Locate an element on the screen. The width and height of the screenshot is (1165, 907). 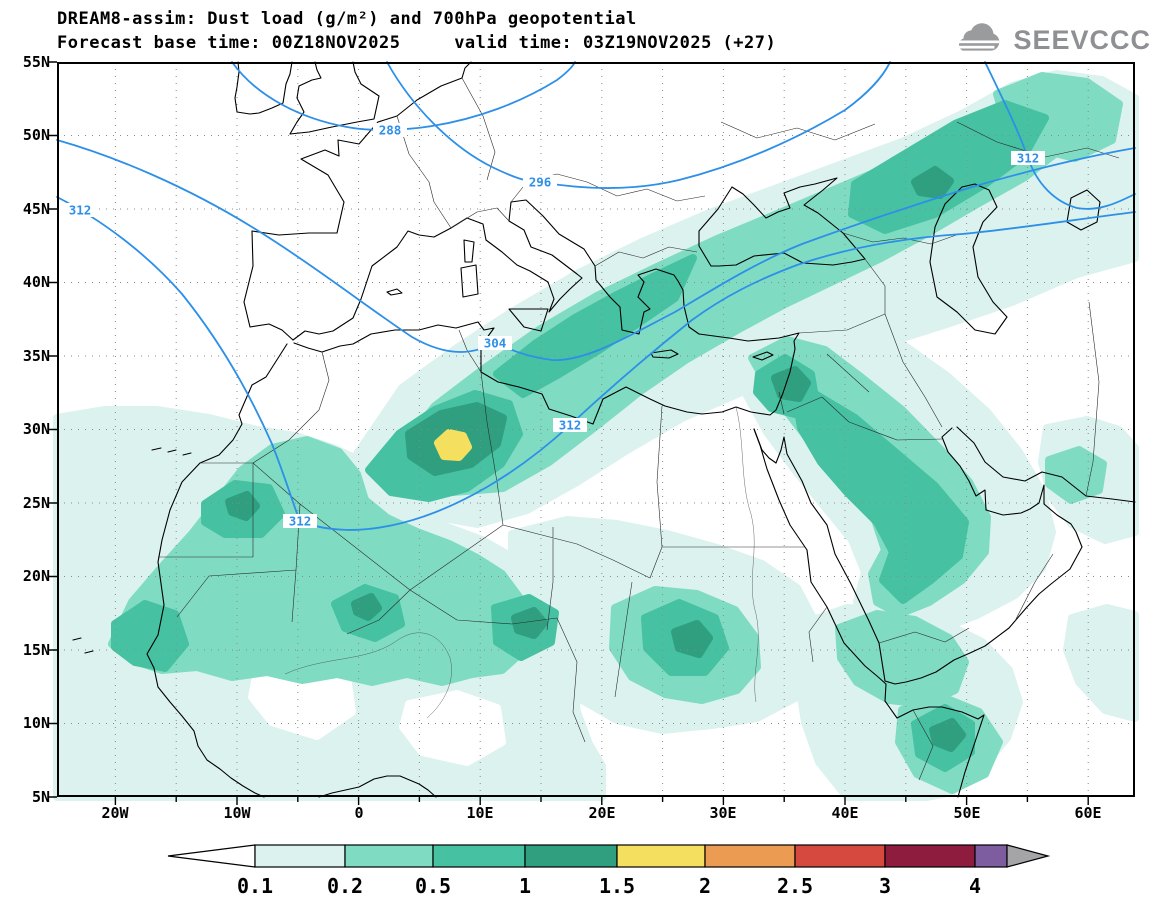
lon-label: 40E is located at coordinates (845, 813).